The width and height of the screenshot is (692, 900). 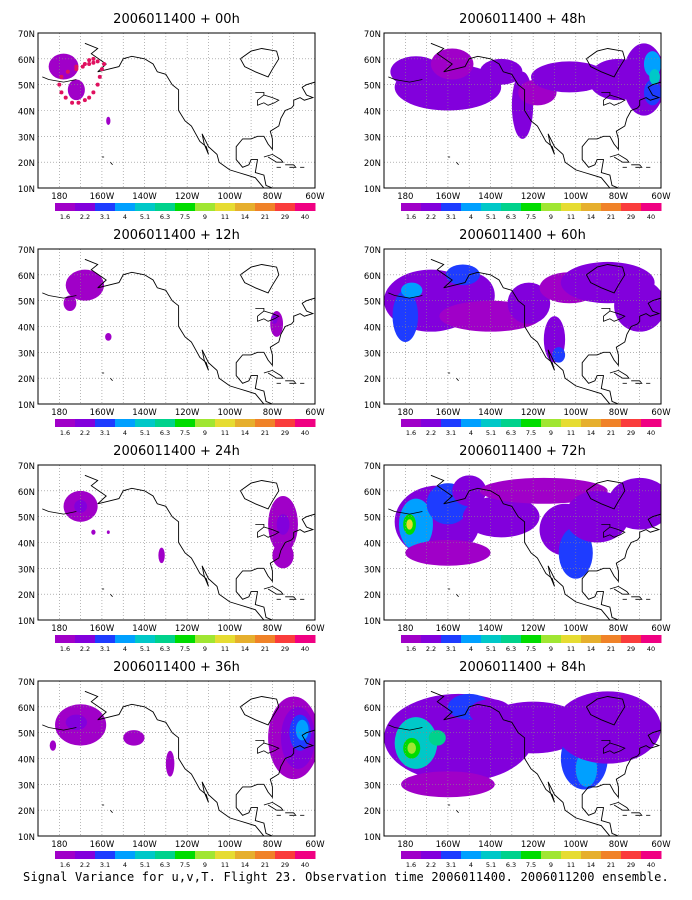 I want to click on panel-title: 2006011400 + 12h, so click(x=176, y=235).